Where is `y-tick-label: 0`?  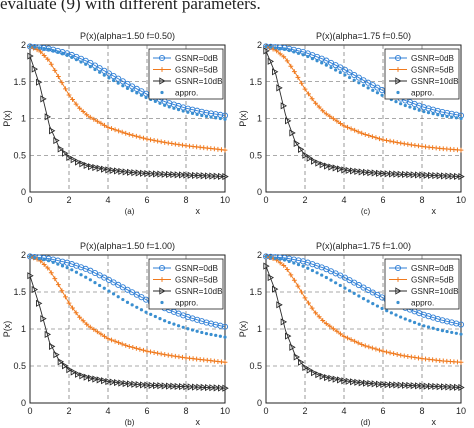 y-tick-label: 0 is located at coordinates (23, 192).